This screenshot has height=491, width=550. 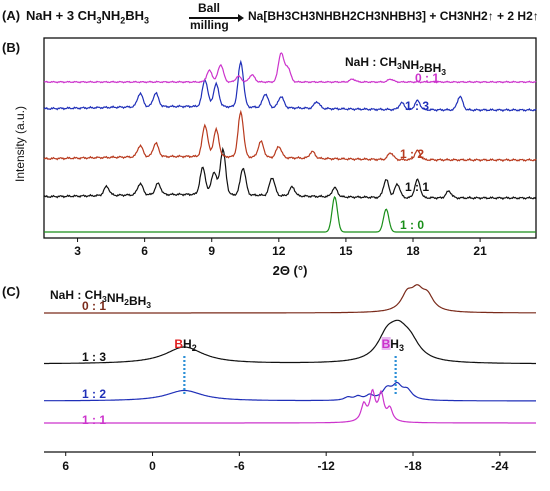 What do you see at coordinates (215, 18) in the screenshot?
I see `reaction-arrow` at bounding box center [215, 18].